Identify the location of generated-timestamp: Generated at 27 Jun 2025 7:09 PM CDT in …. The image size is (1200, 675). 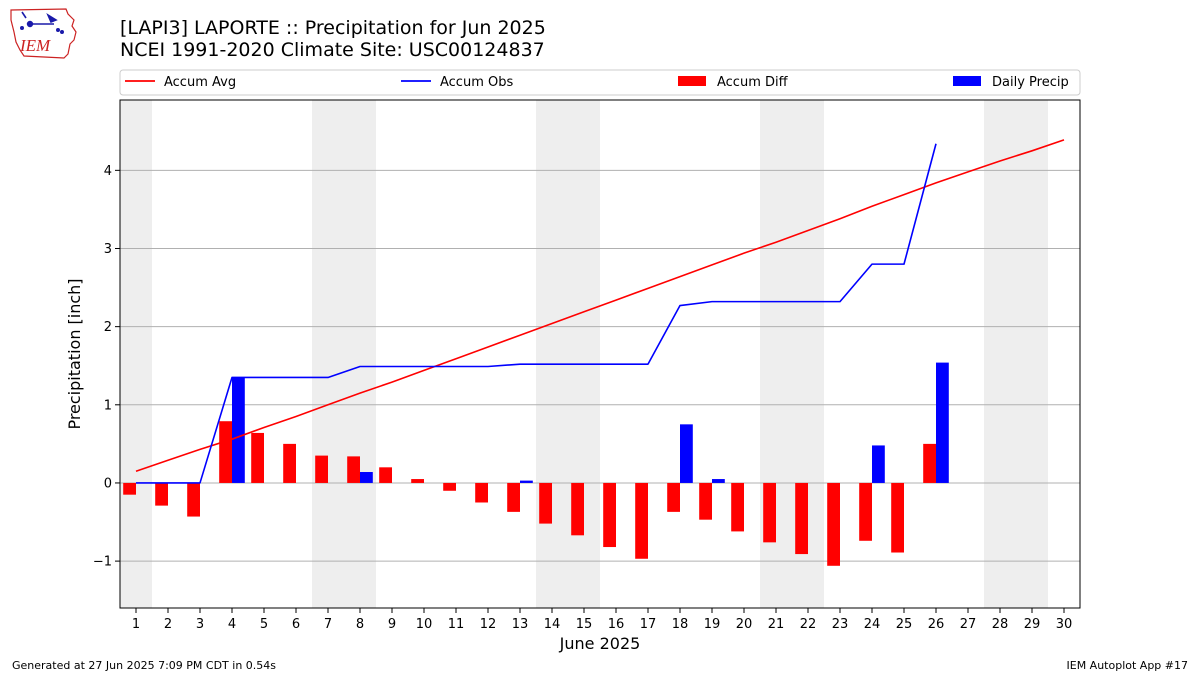
(144, 665).